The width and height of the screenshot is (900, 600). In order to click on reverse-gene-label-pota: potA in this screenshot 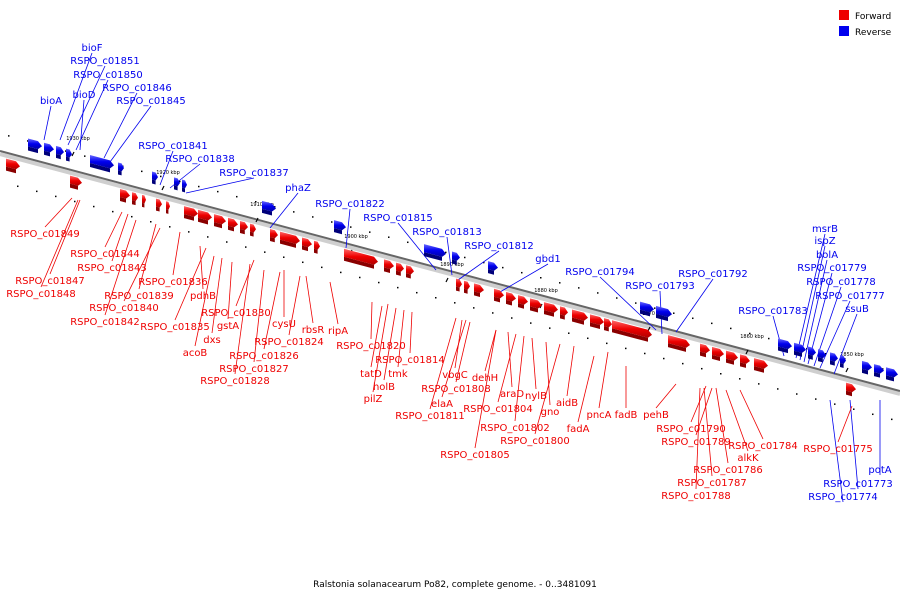, I will do `click(879, 470)`.